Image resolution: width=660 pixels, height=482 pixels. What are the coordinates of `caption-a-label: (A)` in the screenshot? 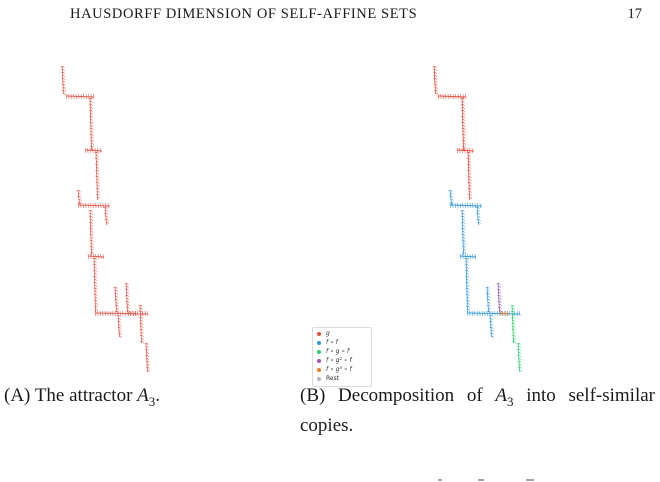 It's located at (17, 395).